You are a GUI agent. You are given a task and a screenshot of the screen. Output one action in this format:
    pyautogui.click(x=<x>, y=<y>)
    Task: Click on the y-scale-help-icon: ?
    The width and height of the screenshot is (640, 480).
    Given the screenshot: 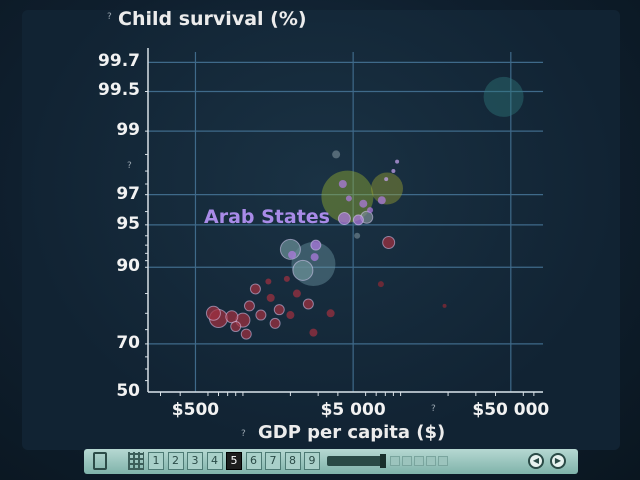 What is the action you would take?
    pyautogui.click(x=129, y=166)
    